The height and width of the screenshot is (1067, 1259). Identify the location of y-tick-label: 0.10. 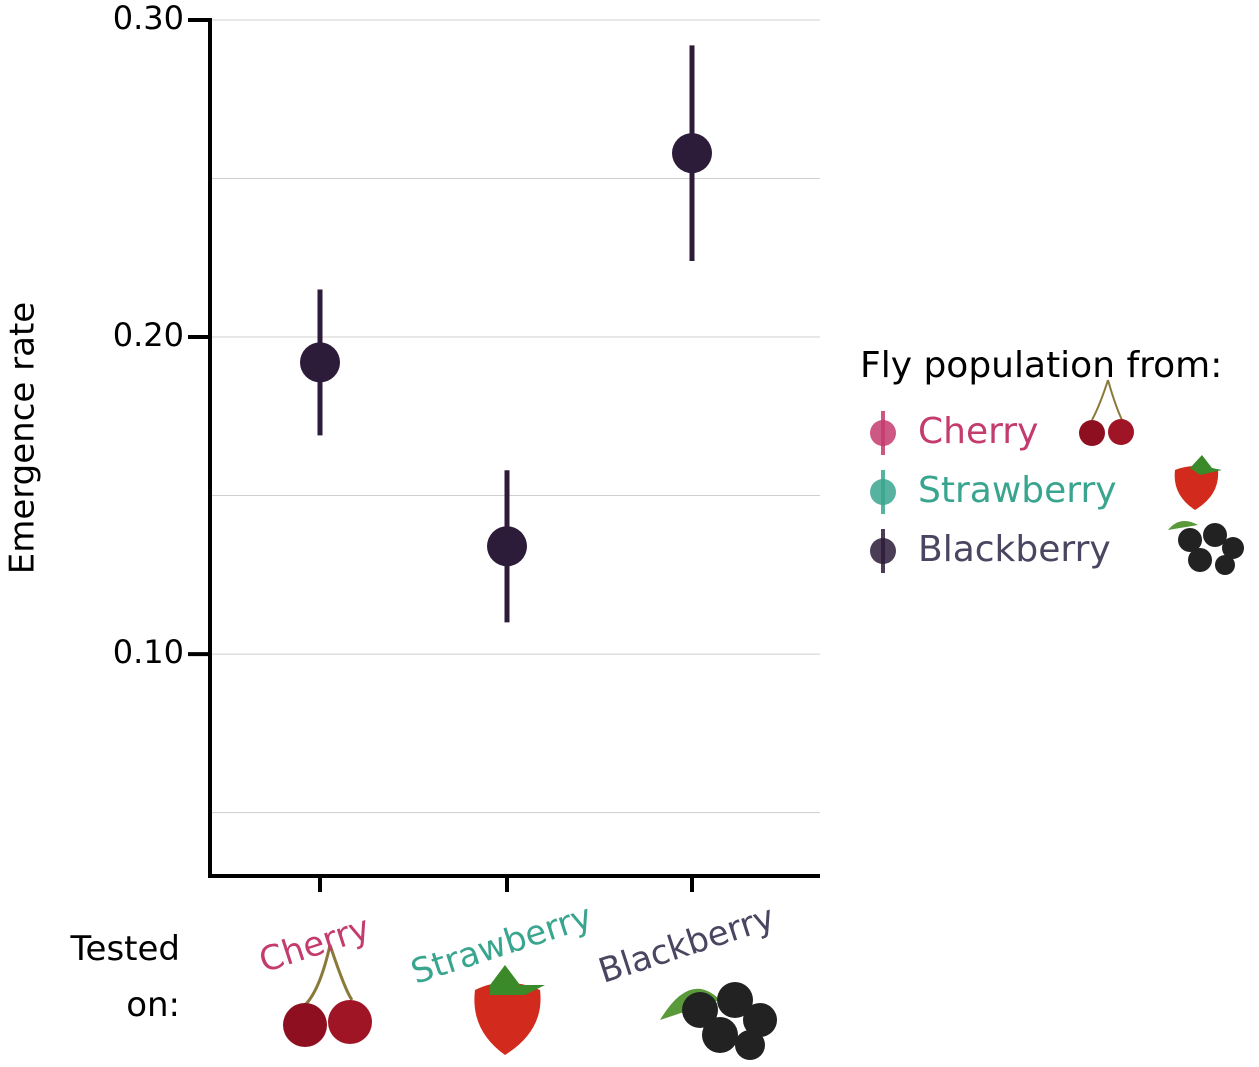
(148, 652).